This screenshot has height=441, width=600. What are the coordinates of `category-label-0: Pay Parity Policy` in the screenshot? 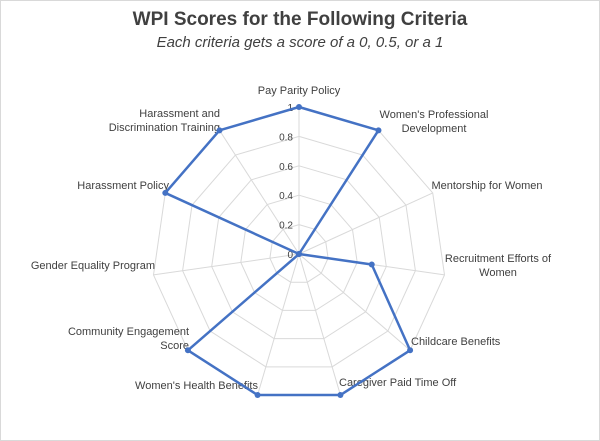 It's located at (299, 91).